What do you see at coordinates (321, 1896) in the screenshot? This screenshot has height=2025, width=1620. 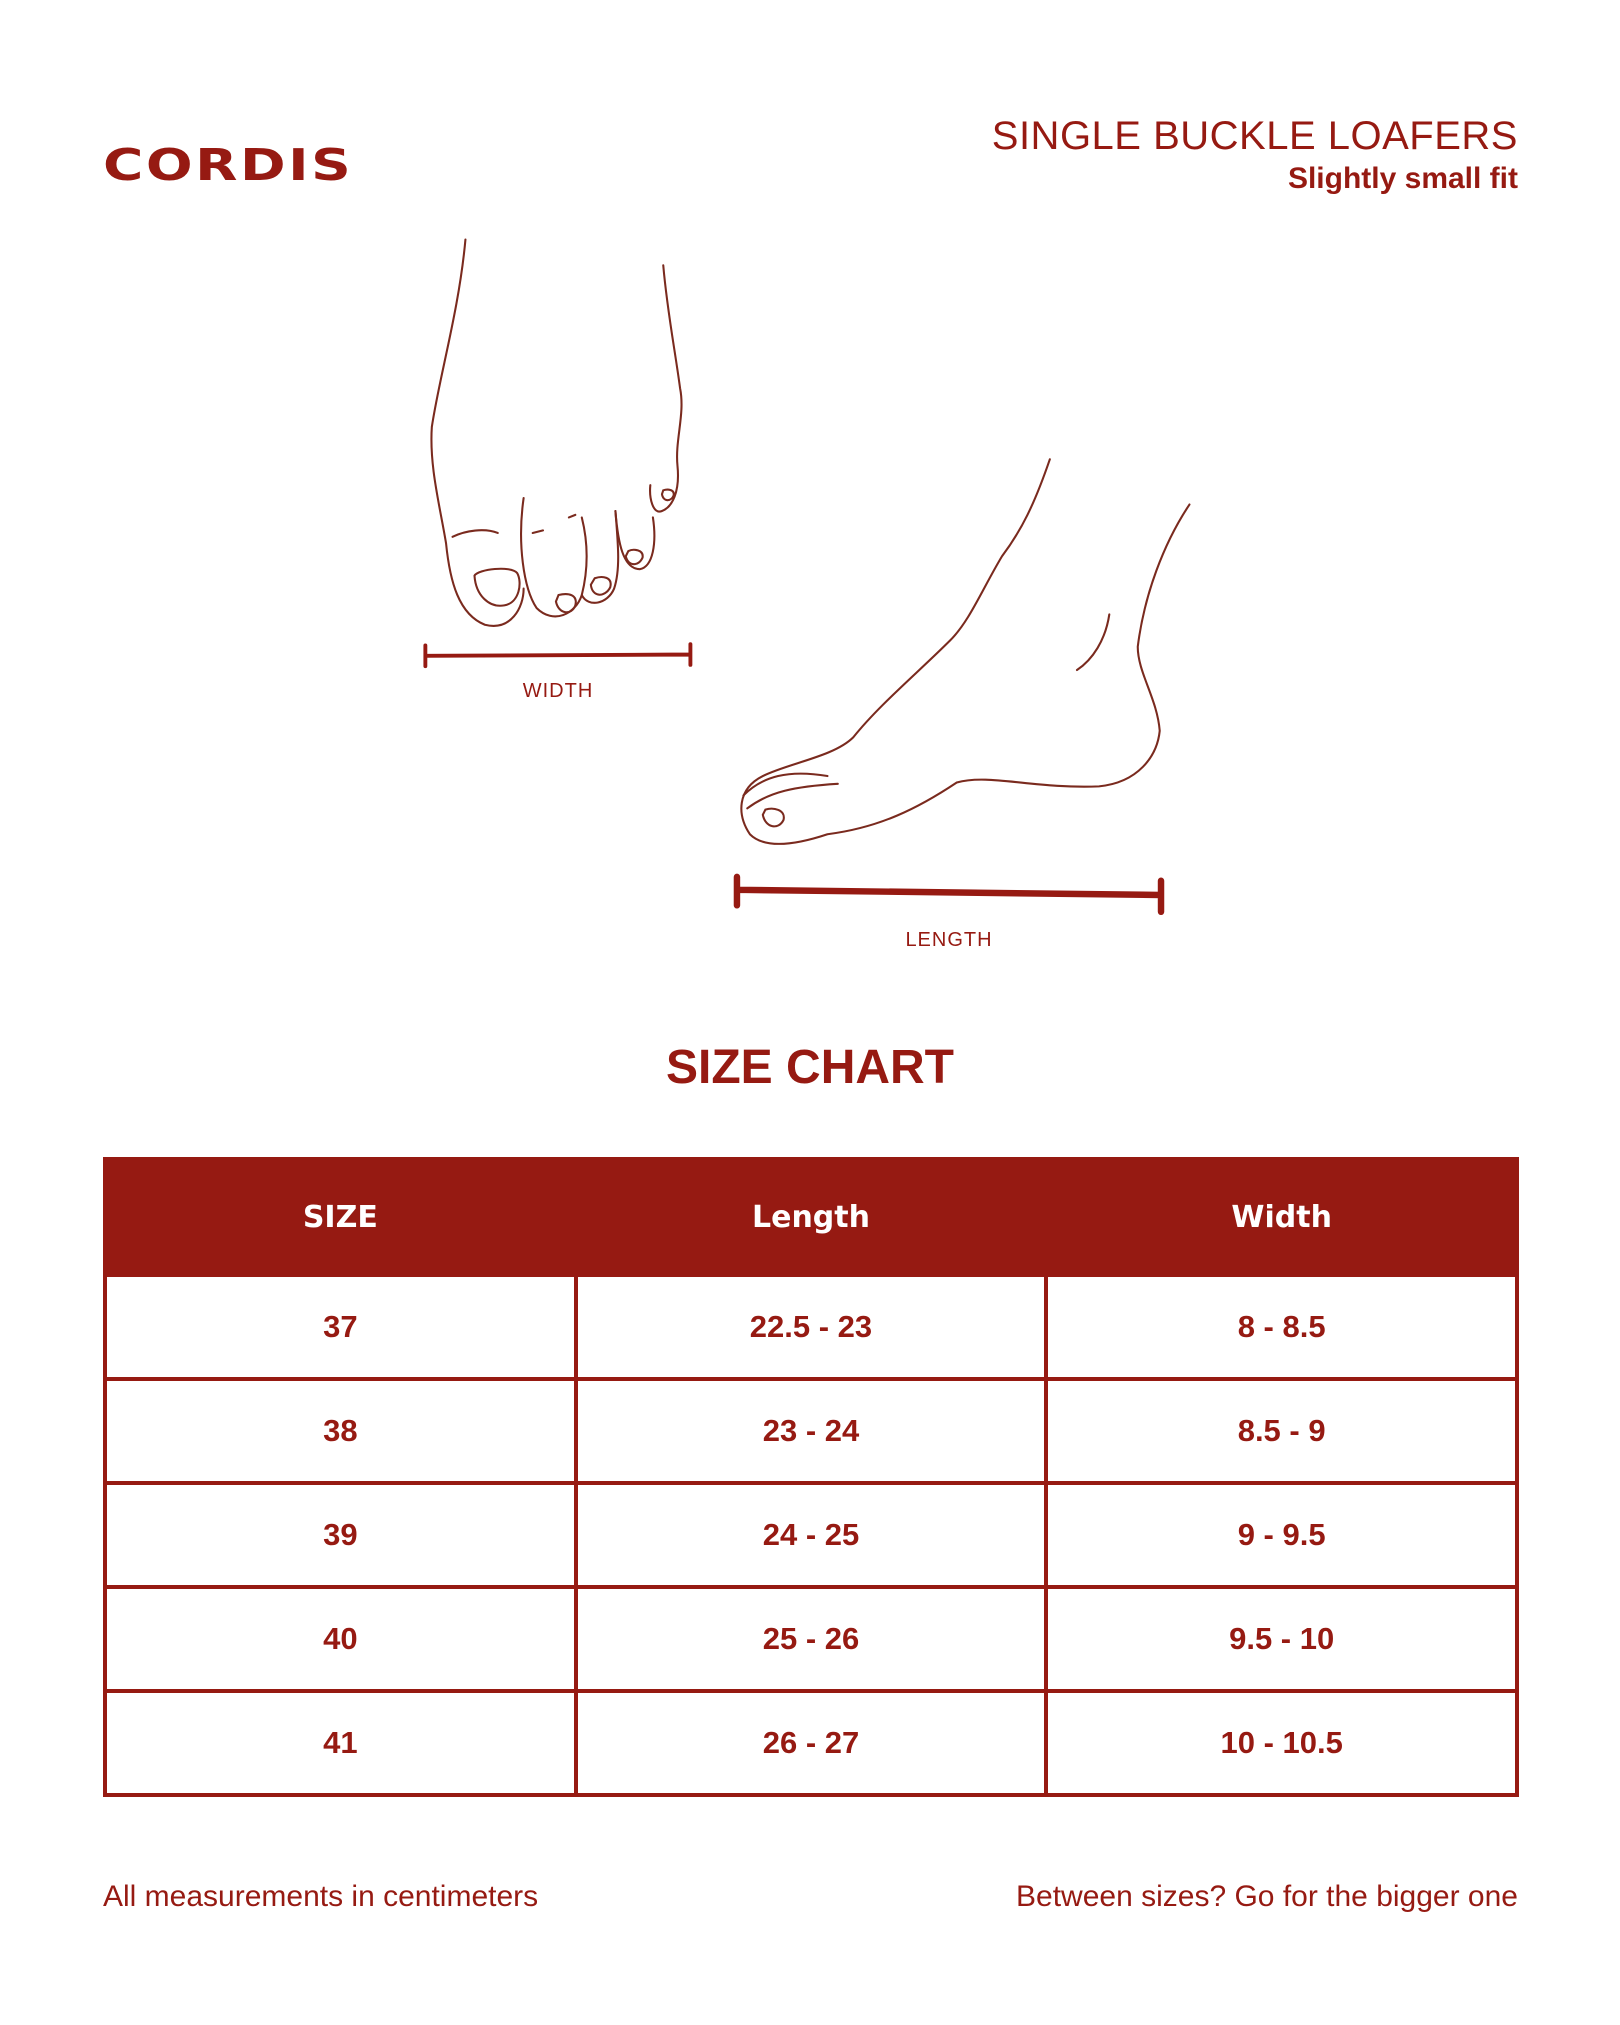 I see `units-note: All measurements in centimeters` at bounding box center [321, 1896].